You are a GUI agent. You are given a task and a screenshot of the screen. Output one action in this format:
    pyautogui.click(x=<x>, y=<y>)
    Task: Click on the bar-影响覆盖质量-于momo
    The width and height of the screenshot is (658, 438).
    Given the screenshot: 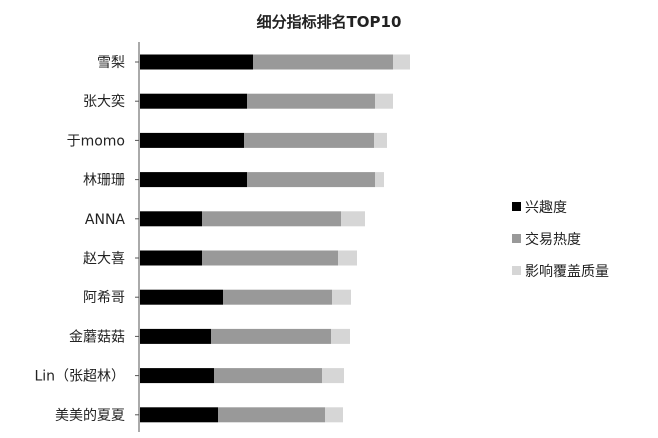 What is the action you would take?
    pyautogui.click(x=380, y=140)
    